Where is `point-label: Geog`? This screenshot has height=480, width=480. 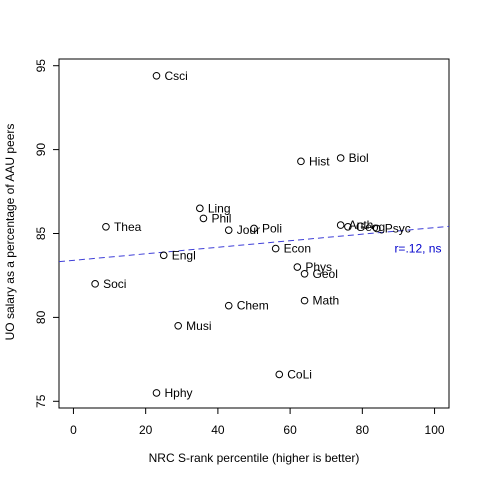
point-label: Geog is located at coordinates (370, 227).